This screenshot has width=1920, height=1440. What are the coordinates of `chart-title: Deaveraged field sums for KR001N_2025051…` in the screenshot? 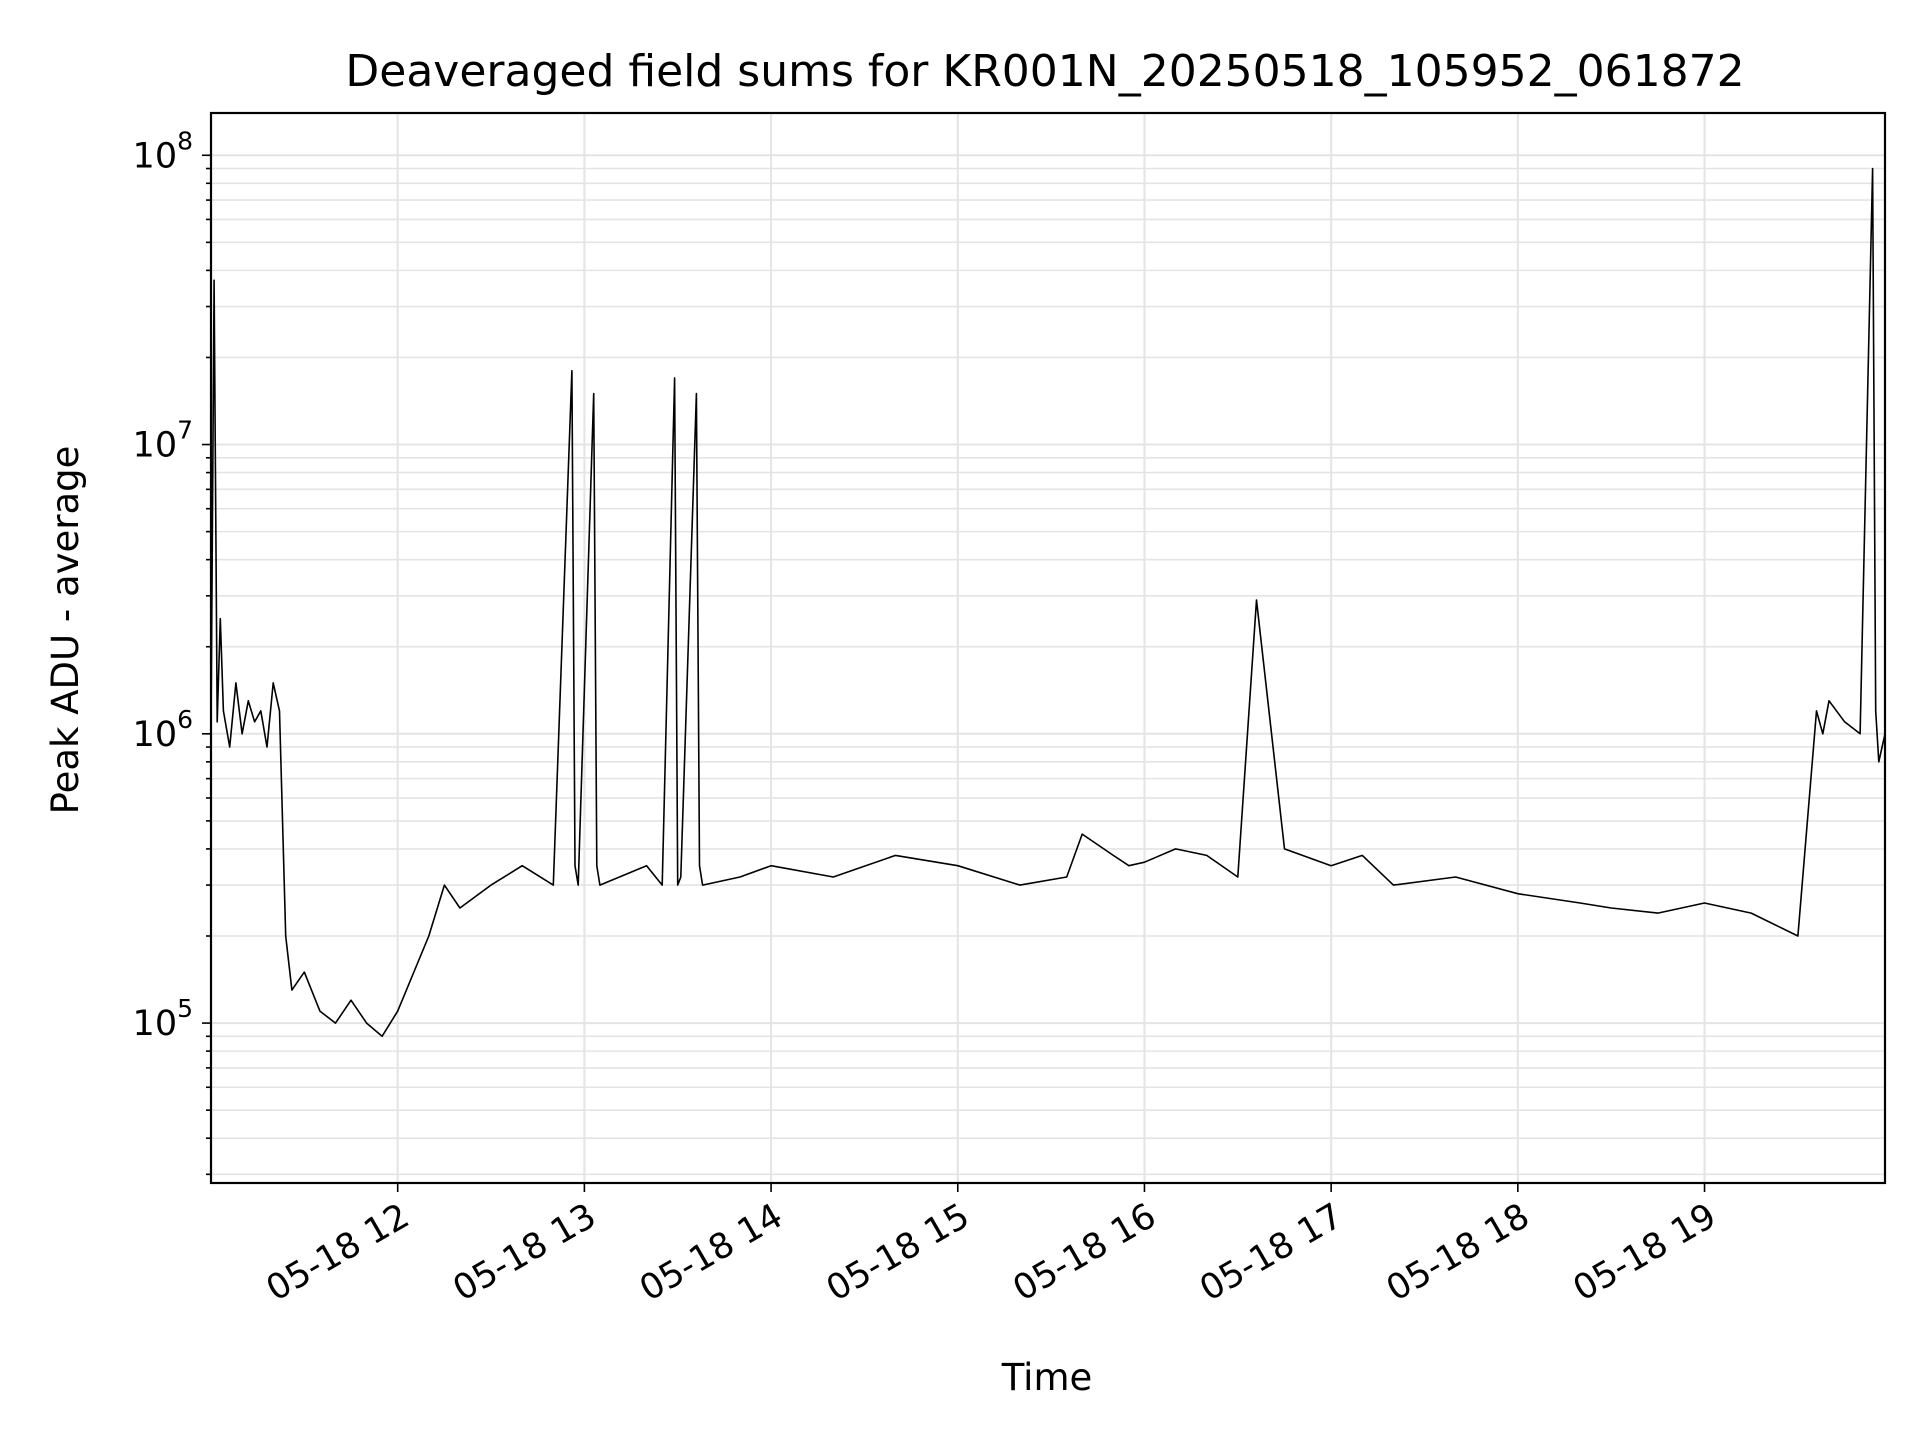 It's located at (1044, 71).